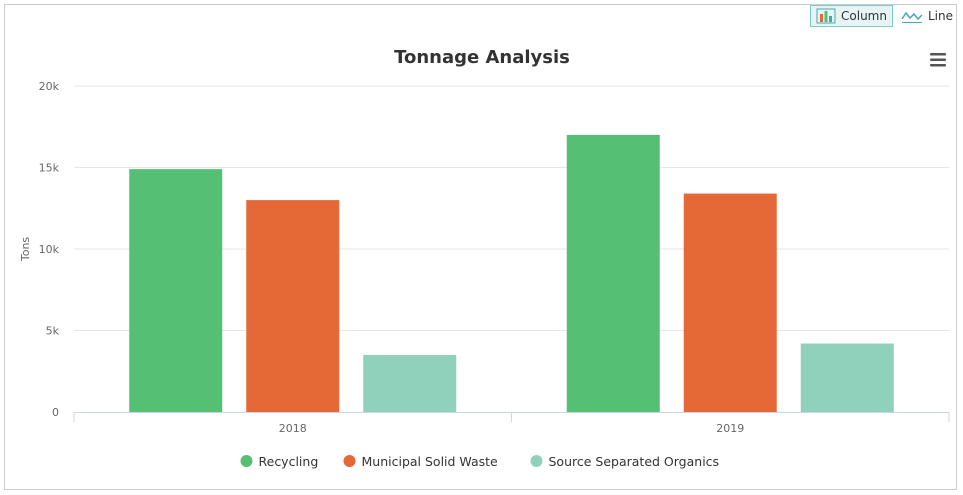  I want to click on x-tick-label: 2019, so click(730, 428).